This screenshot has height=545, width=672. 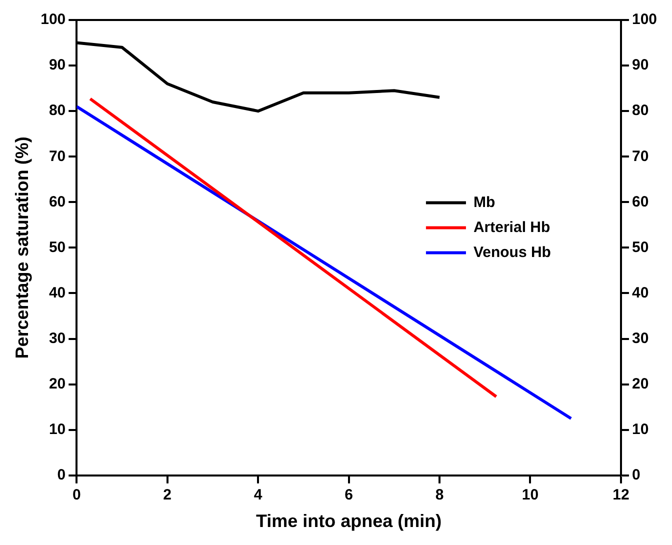 I want to click on y-tick-label: 30, so click(x=57, y=338).